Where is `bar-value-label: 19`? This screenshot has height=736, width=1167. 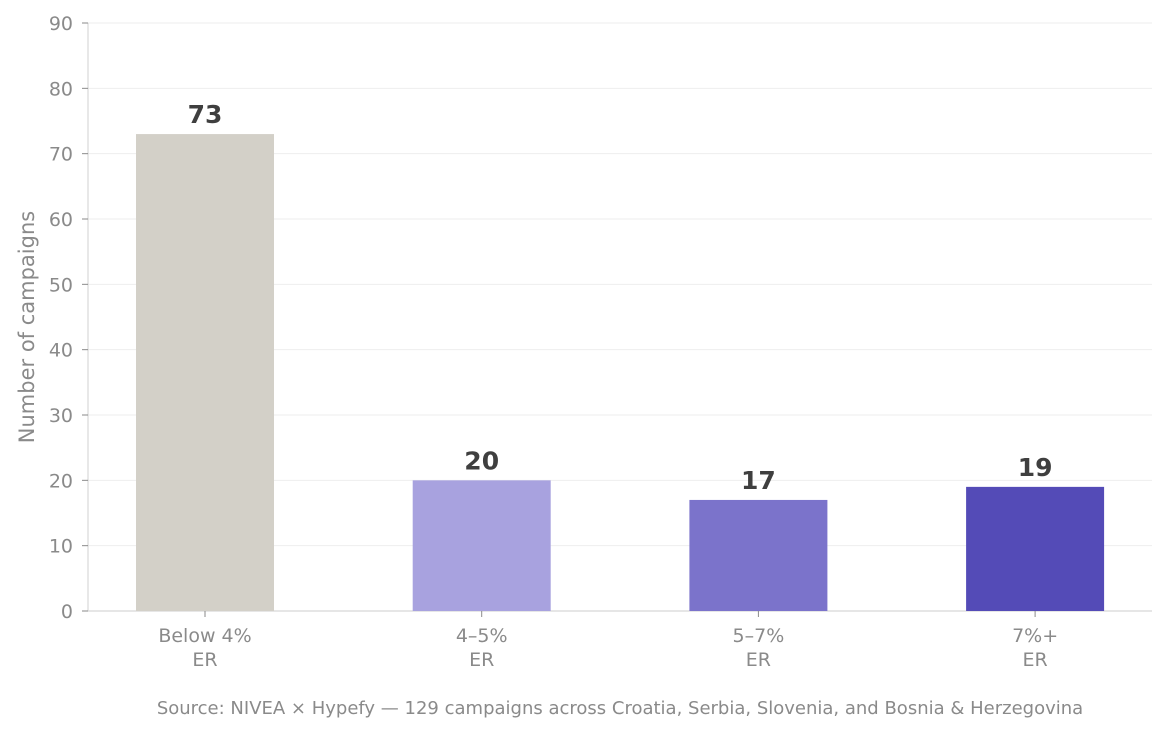
bar-value-label: 19 is located at coordinates (1035, 467).